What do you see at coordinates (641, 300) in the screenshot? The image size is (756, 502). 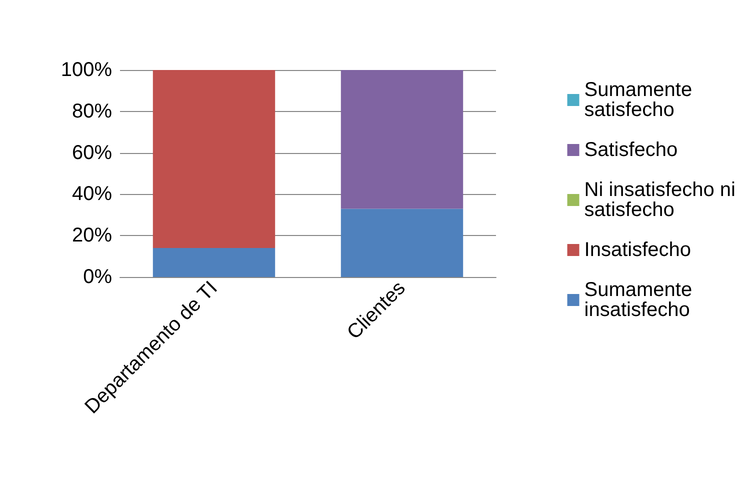 I see `legend-label: Sumamente insatisfecho` at bounding box center [641, 300].